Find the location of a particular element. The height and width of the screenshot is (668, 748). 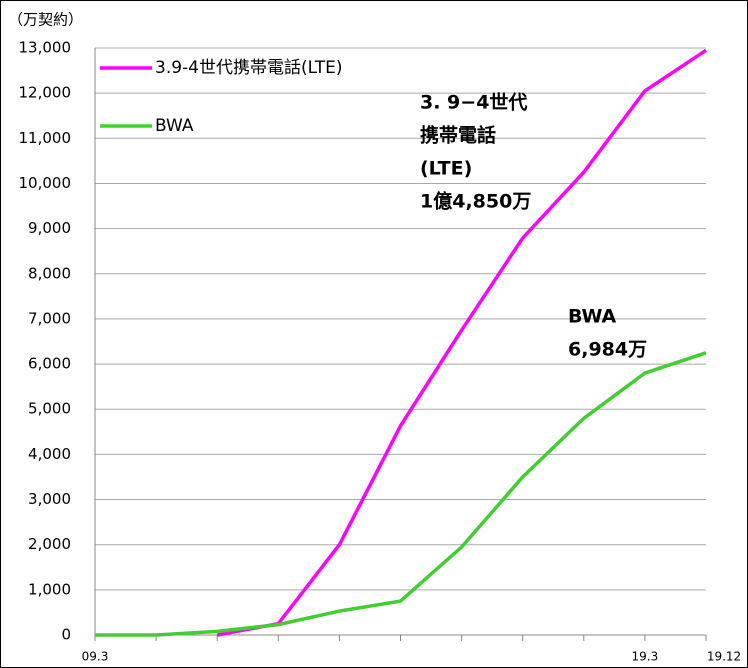

y-tick-label: 5,000 is located at coordinates (49, 409).